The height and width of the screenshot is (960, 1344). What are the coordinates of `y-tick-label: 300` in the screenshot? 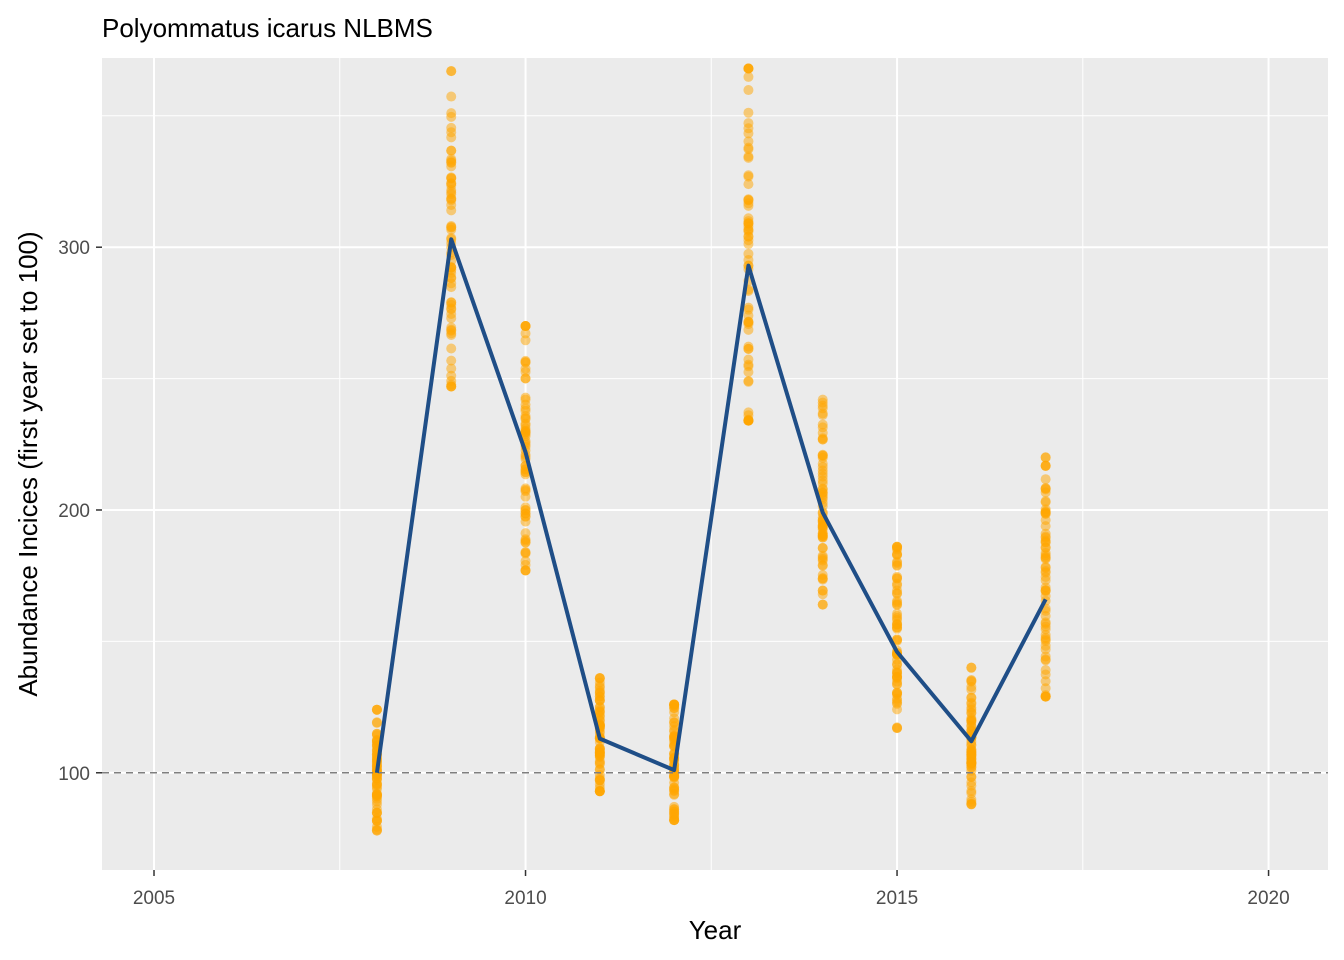 It's located at (74, 248).